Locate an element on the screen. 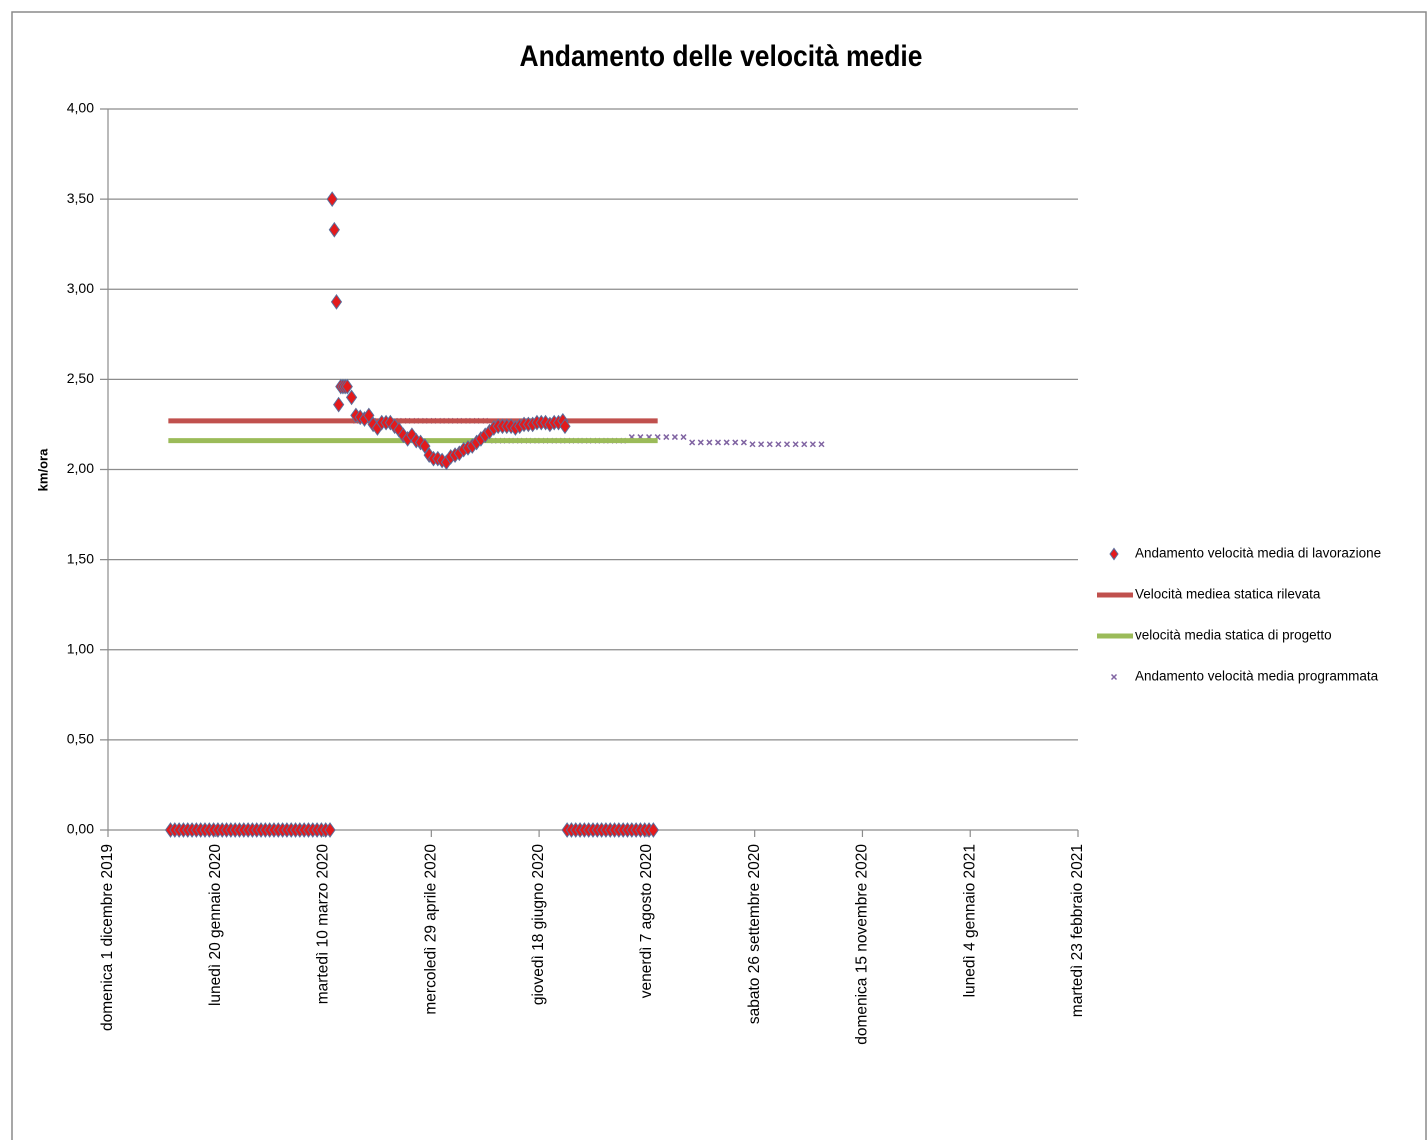 This screenshot has width=1427, height=1140. x-tick-label: lunedì 4 gennaio 2021 is located at coordinates (969, 920).